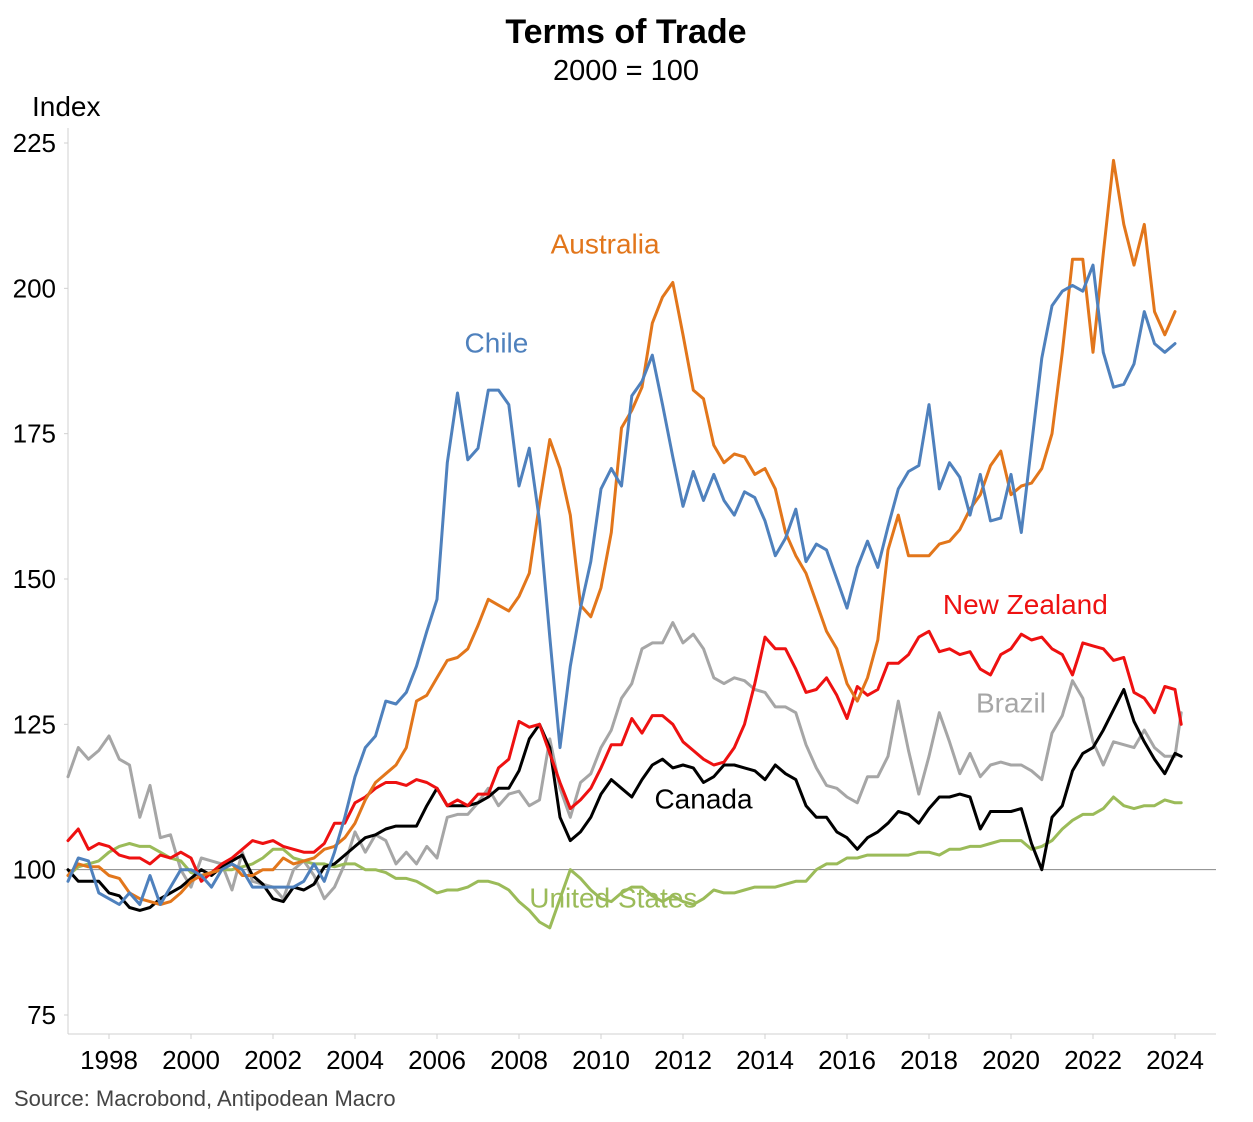  Describe the element at coordinates (34, 724) in the screenshot. I see `y-tick-label: 125` at that location.